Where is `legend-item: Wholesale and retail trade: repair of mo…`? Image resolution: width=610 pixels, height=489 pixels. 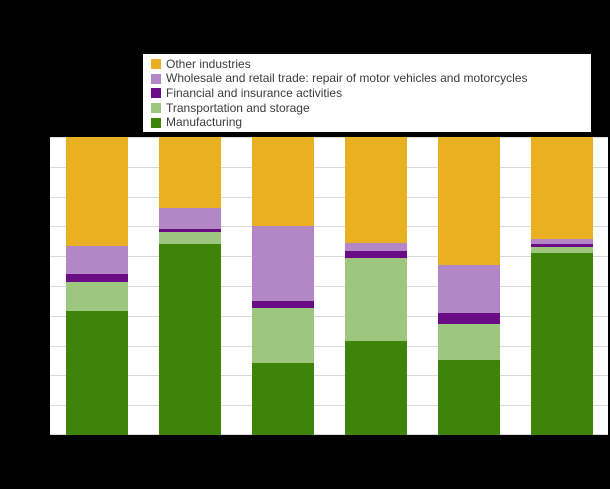
legend-item: Wholesale and retail trade: repair of mo… is located at coordinates (368, 79).